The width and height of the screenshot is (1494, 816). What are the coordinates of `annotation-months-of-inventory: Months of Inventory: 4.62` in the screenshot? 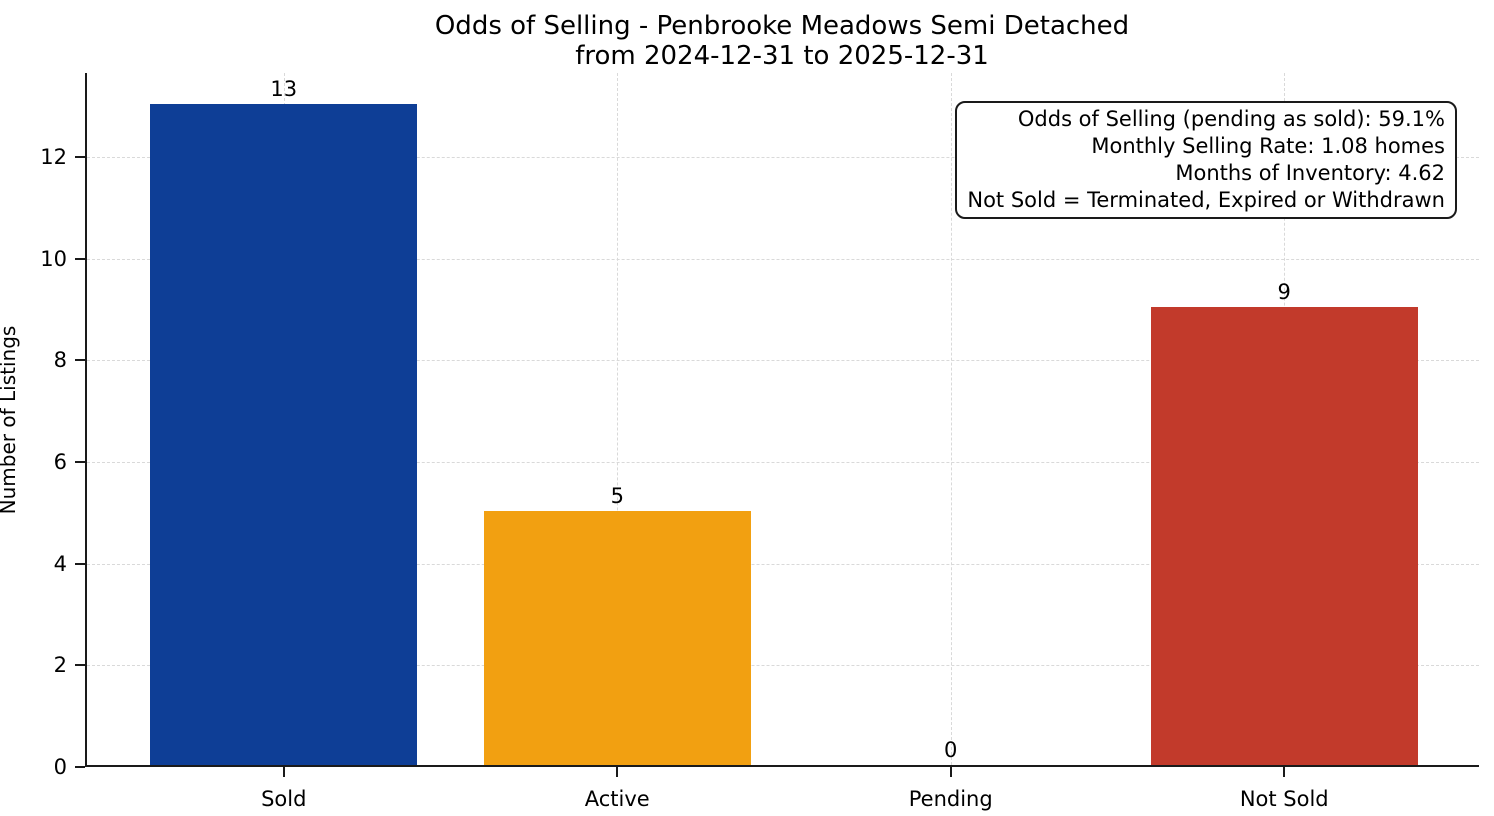 It's located at (1310, 173).